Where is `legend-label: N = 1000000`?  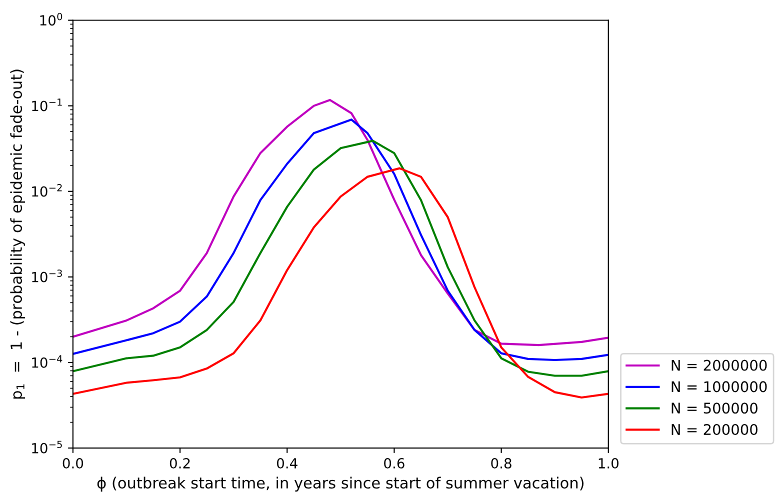
legend-label: N = 1000000 is located at coordinates (719, 386).